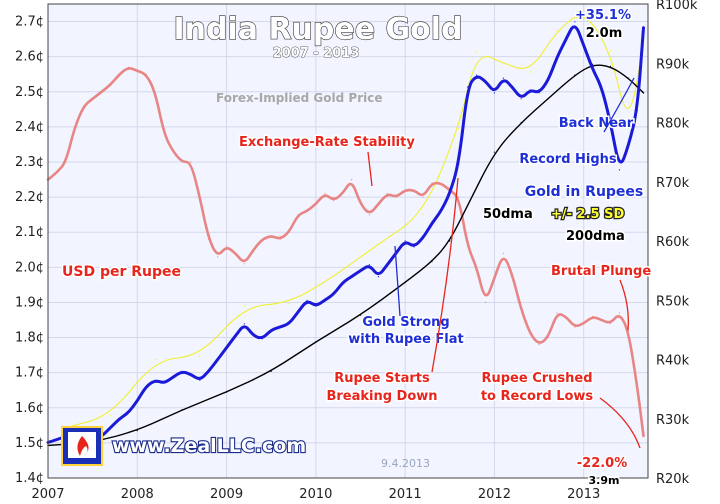  I want to click on annotation-rupee-crushed-1: Rupee Crushed, so click(536, 378).